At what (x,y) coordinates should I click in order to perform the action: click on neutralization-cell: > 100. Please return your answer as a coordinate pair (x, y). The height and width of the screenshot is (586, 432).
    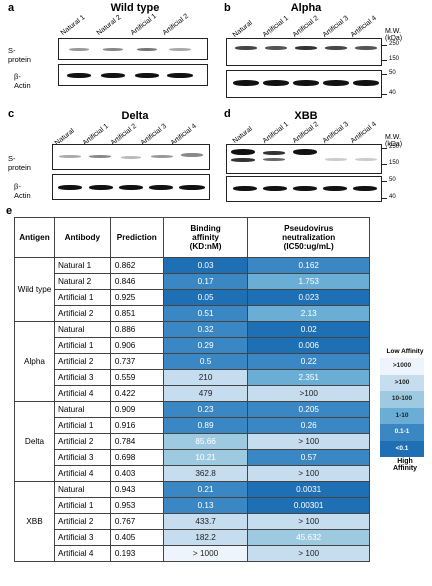
    Looking at the image, I should click on (308, 473).